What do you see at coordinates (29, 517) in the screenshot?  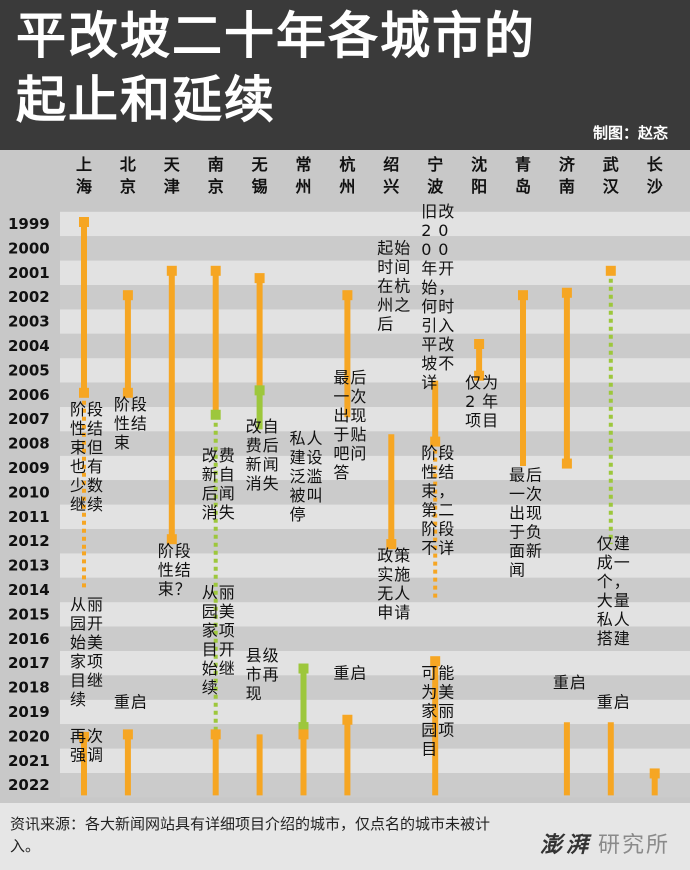 I see `year-label-2011: 2011` at bounding box center [29, 517].